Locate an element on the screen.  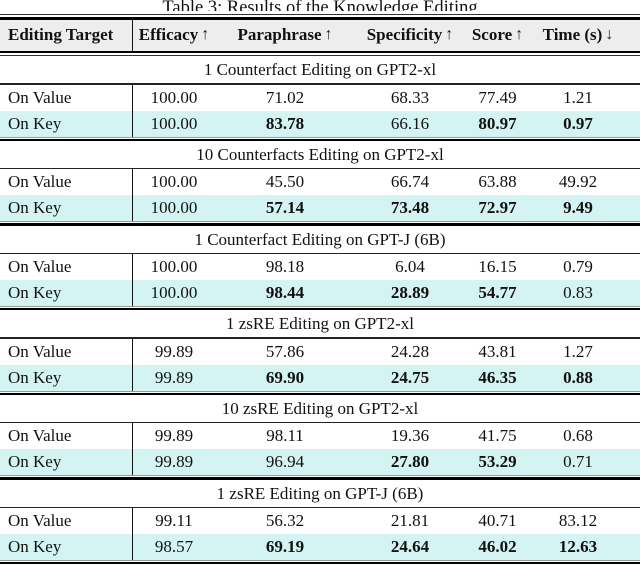
value-cell: 98.11 is located at coordinates (285, 436).